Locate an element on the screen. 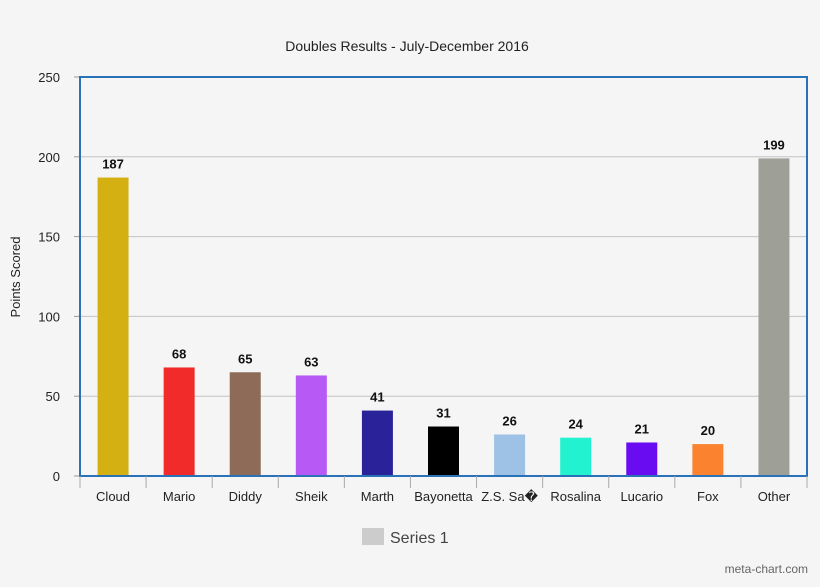 The width and height of the screenshot is (820, 587). data-label: 187 is located at coordinates (113, 164).